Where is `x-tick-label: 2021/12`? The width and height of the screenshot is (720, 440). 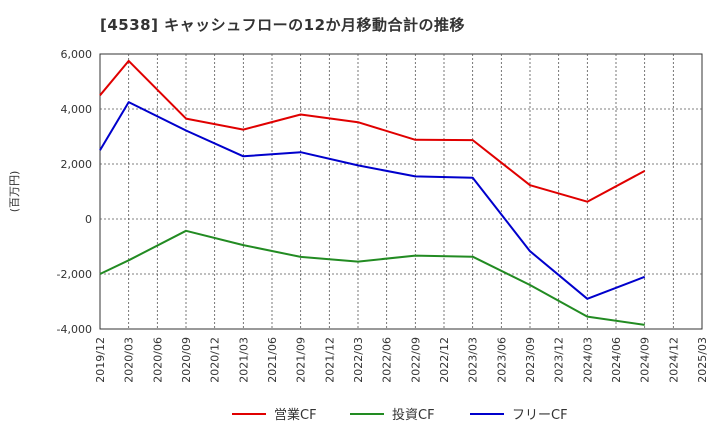 x-tick-label: 2021/12 is located at coordinates (329, 360).